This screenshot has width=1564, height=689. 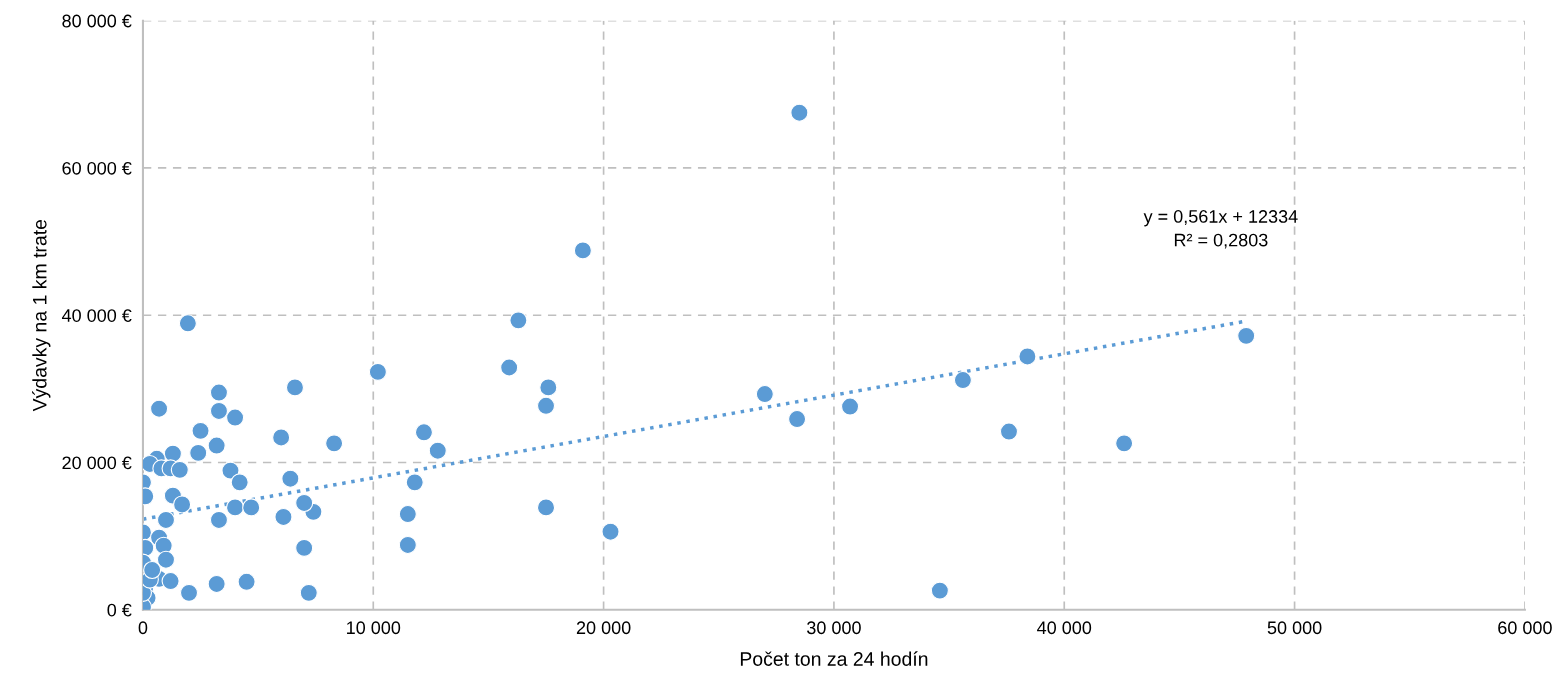 What do you see at coordinates (1064, 628) in the screenshot?
I see `x-tick-label: 40 000` at bounding box center [1064, 628].